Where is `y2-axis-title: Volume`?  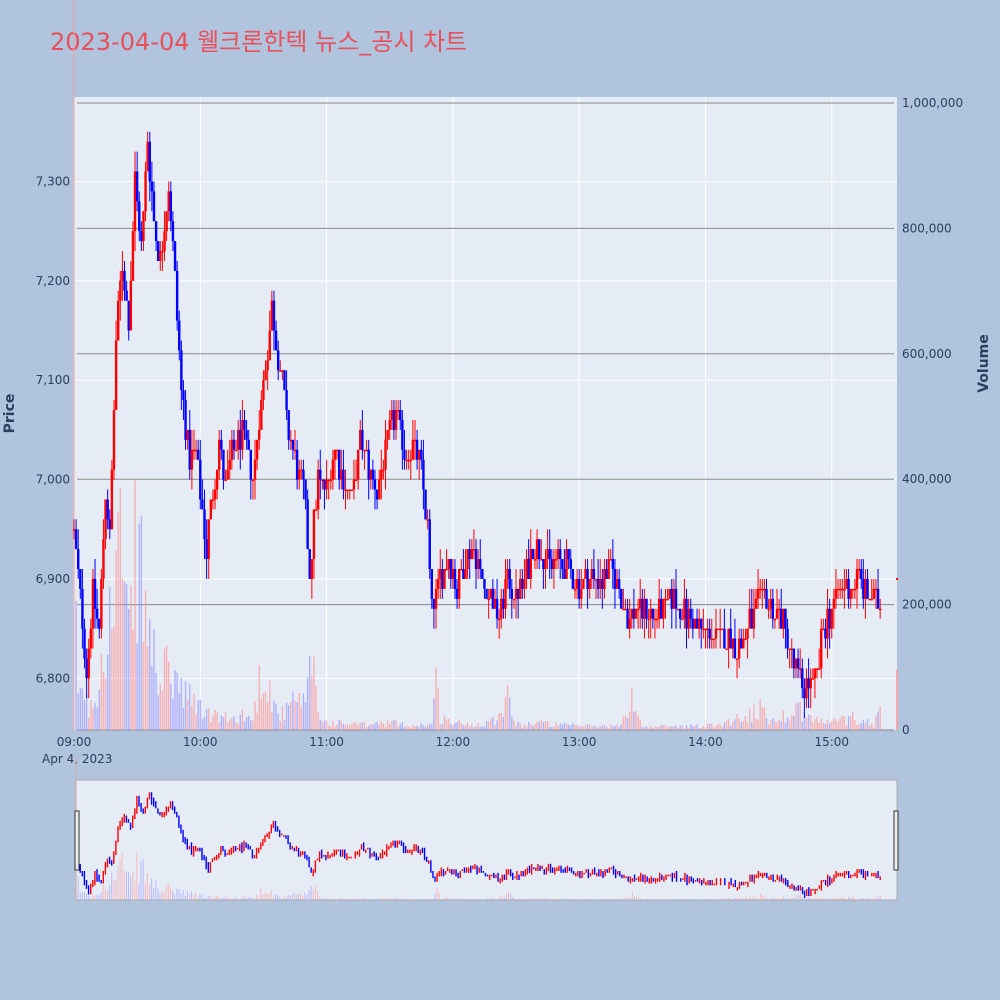 y2-axis-title: Volume is located at coordinates (984, 363).